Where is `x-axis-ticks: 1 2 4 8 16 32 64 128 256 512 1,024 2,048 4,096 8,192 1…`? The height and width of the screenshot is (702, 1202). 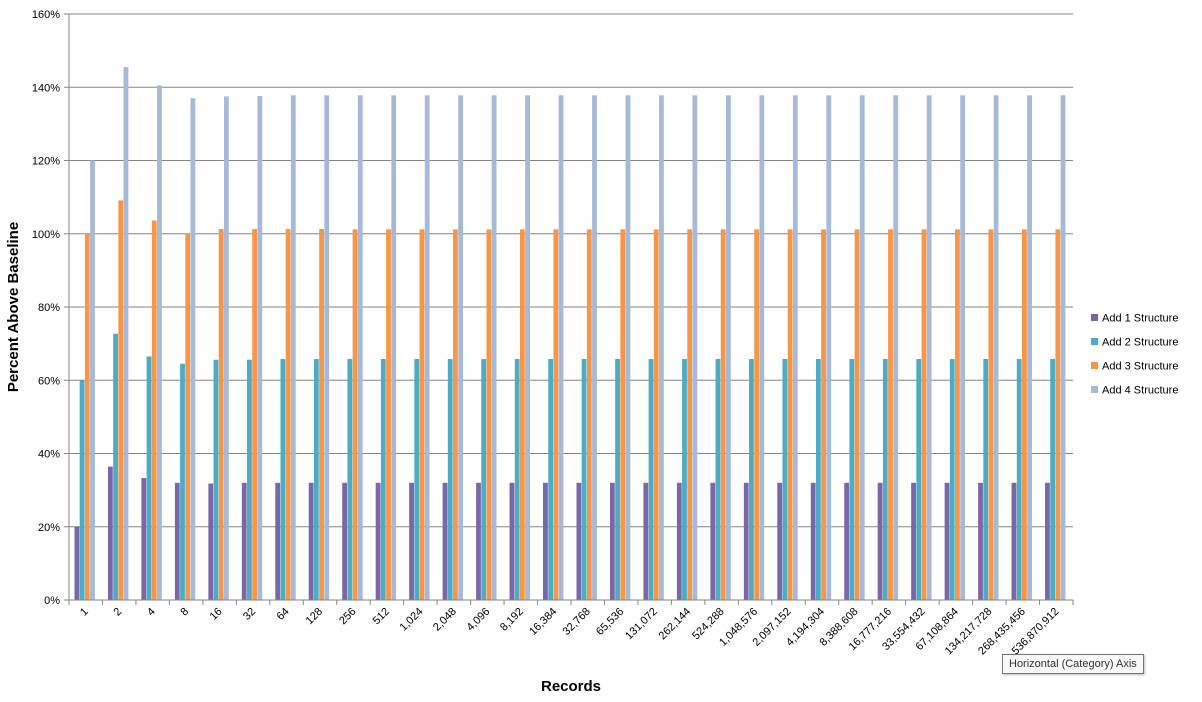 x-axis-ticks: 1 2 4 8 16 32 64 128 256 512 1,024 2,048 4,096 8,192 1… is located at coordinates (571, 628).